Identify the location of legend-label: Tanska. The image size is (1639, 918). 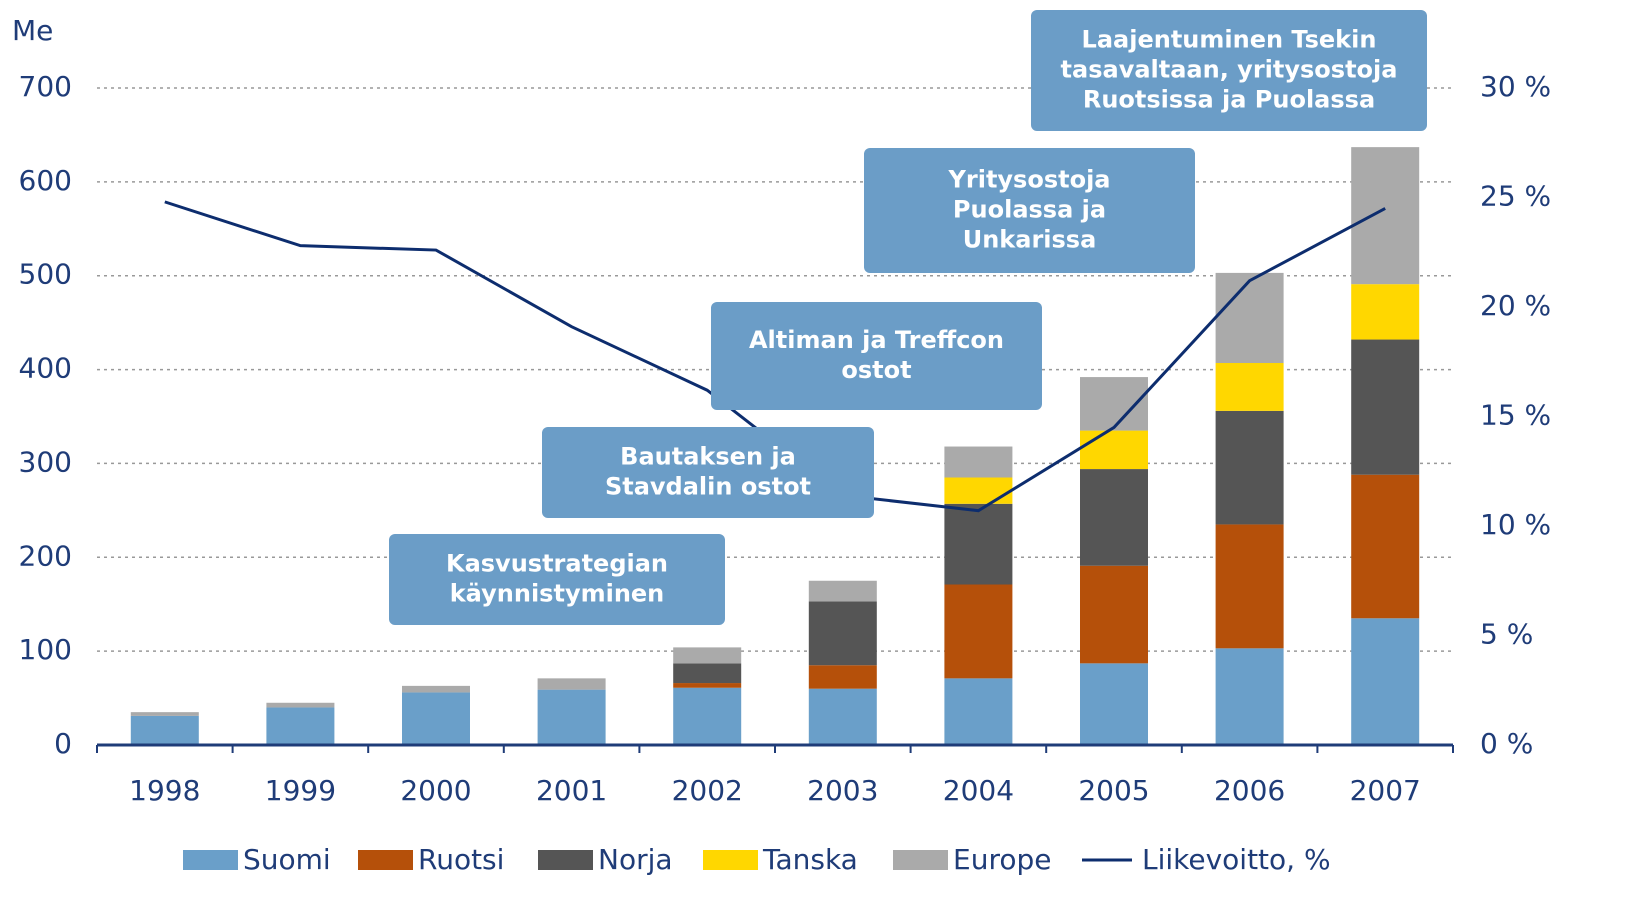
(810, 859).